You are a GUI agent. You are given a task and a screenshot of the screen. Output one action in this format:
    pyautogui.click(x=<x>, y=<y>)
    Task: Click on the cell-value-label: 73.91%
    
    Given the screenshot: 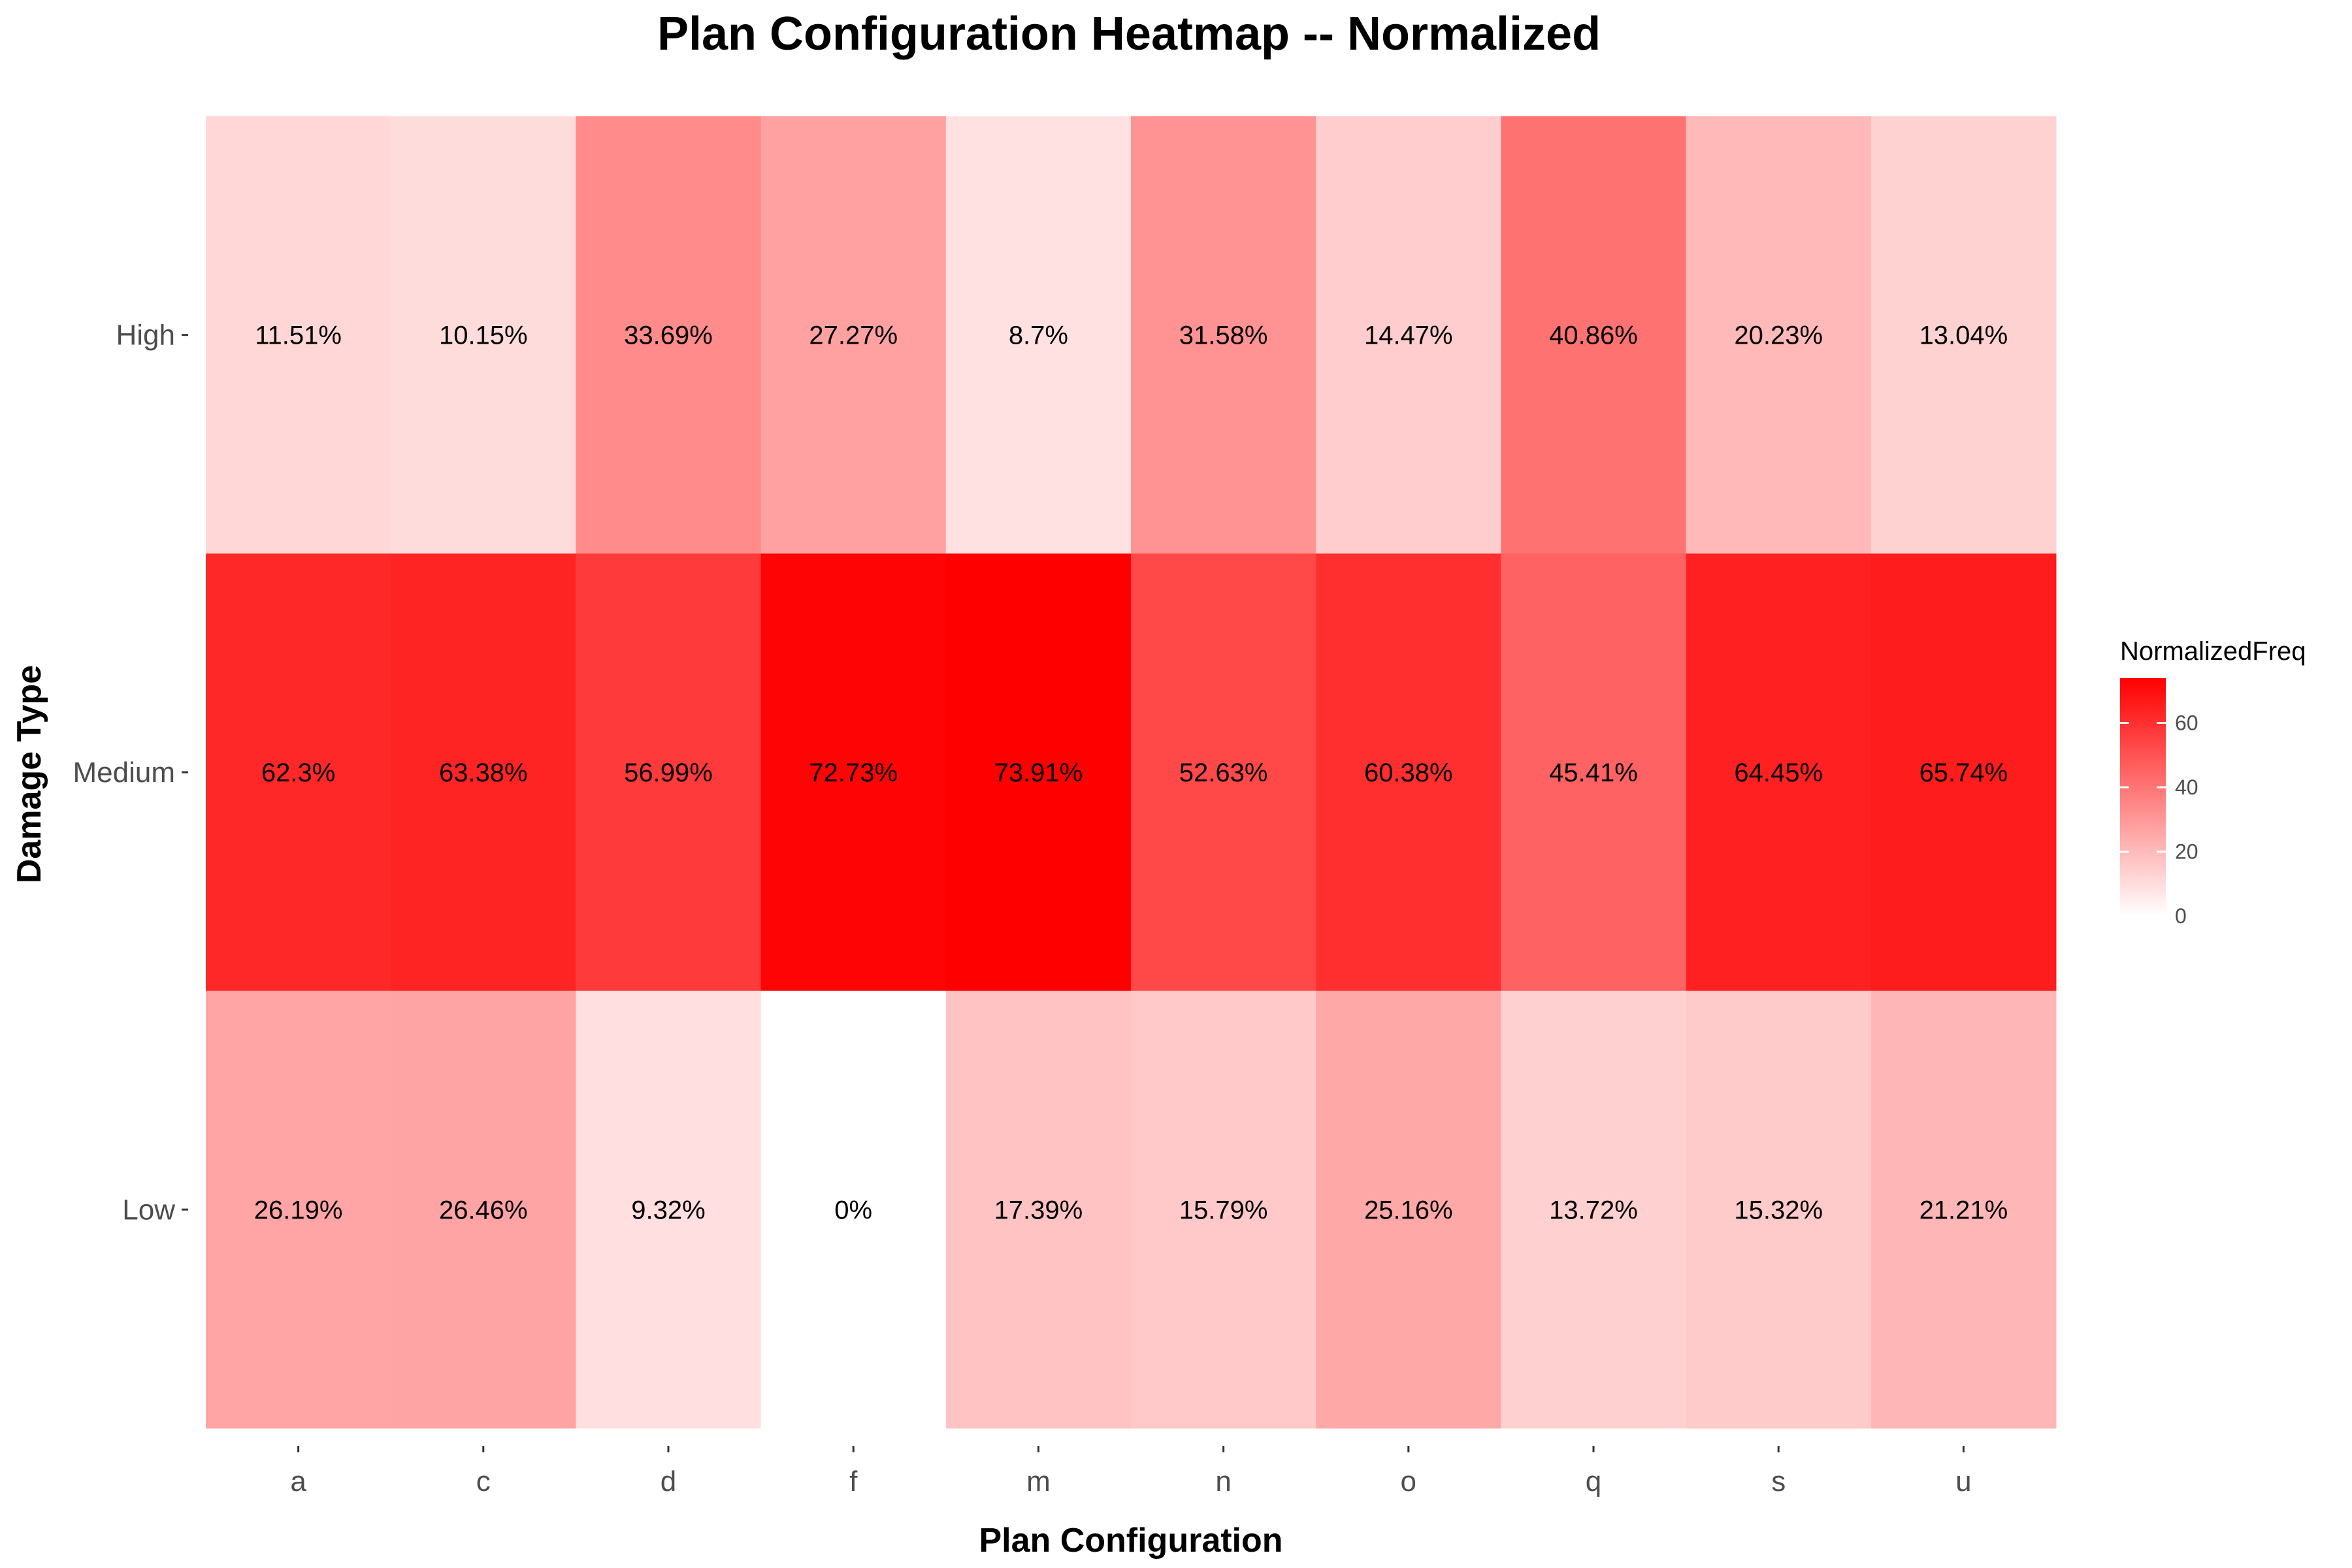 What is the action you would take?
    pyautogui.click(x=1038, y=773)
    